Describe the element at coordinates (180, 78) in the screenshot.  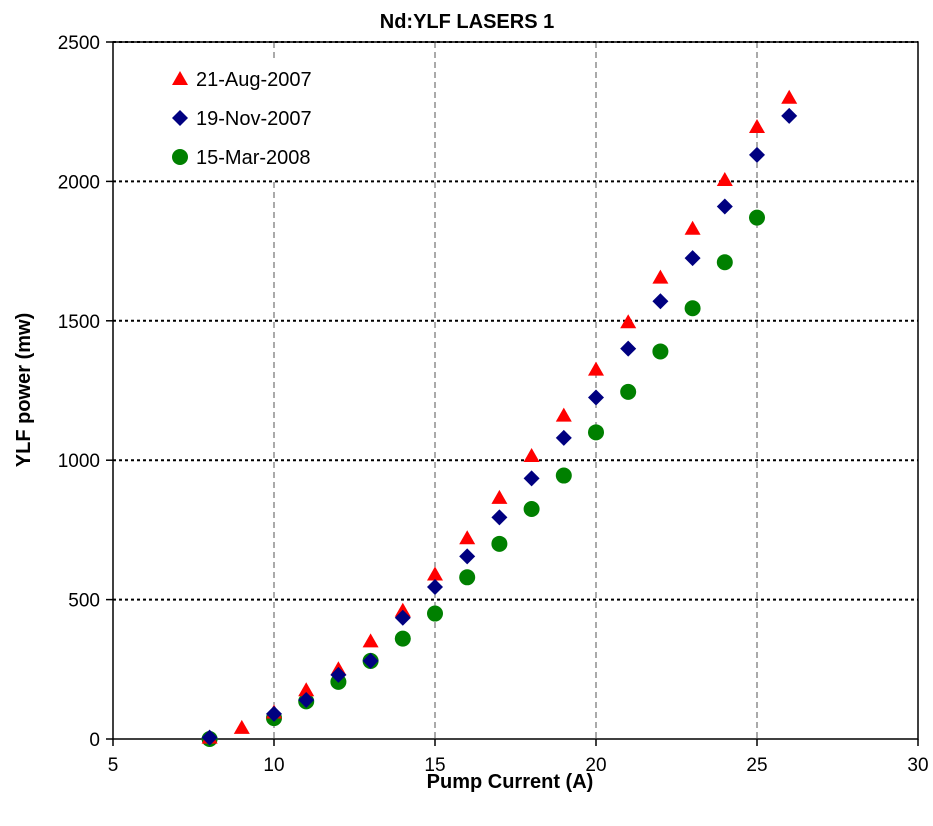
I see `legend-marker-triangle` at that location.